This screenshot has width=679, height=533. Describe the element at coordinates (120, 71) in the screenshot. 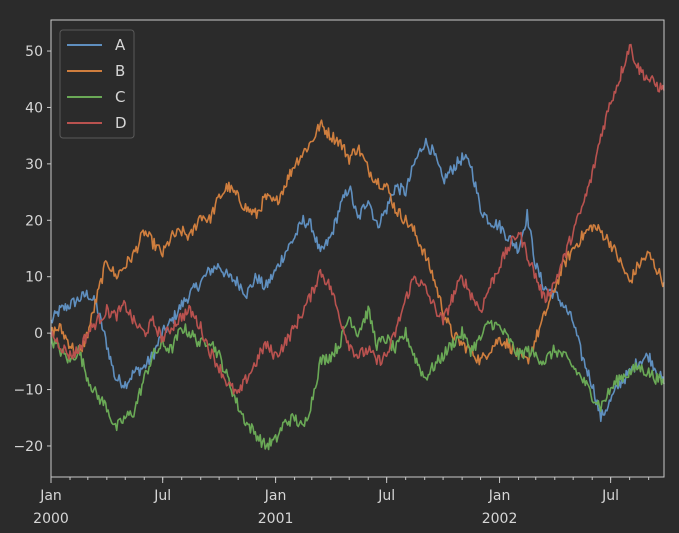

I see `legend-label-b: B` at that location.